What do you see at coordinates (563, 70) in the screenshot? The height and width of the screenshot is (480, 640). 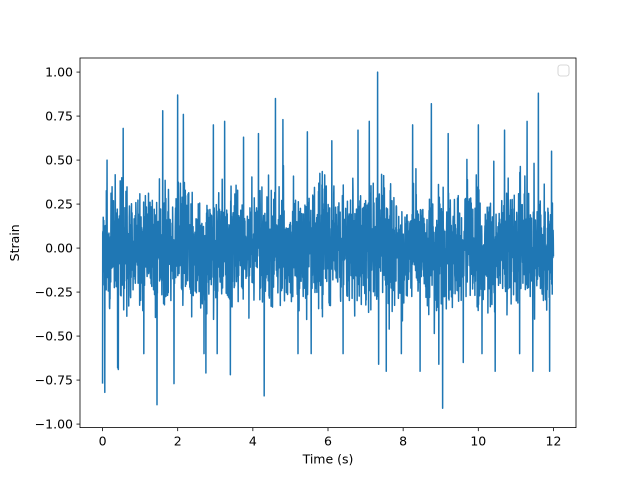 I see `legend-box` at bounding box center [563, 70].